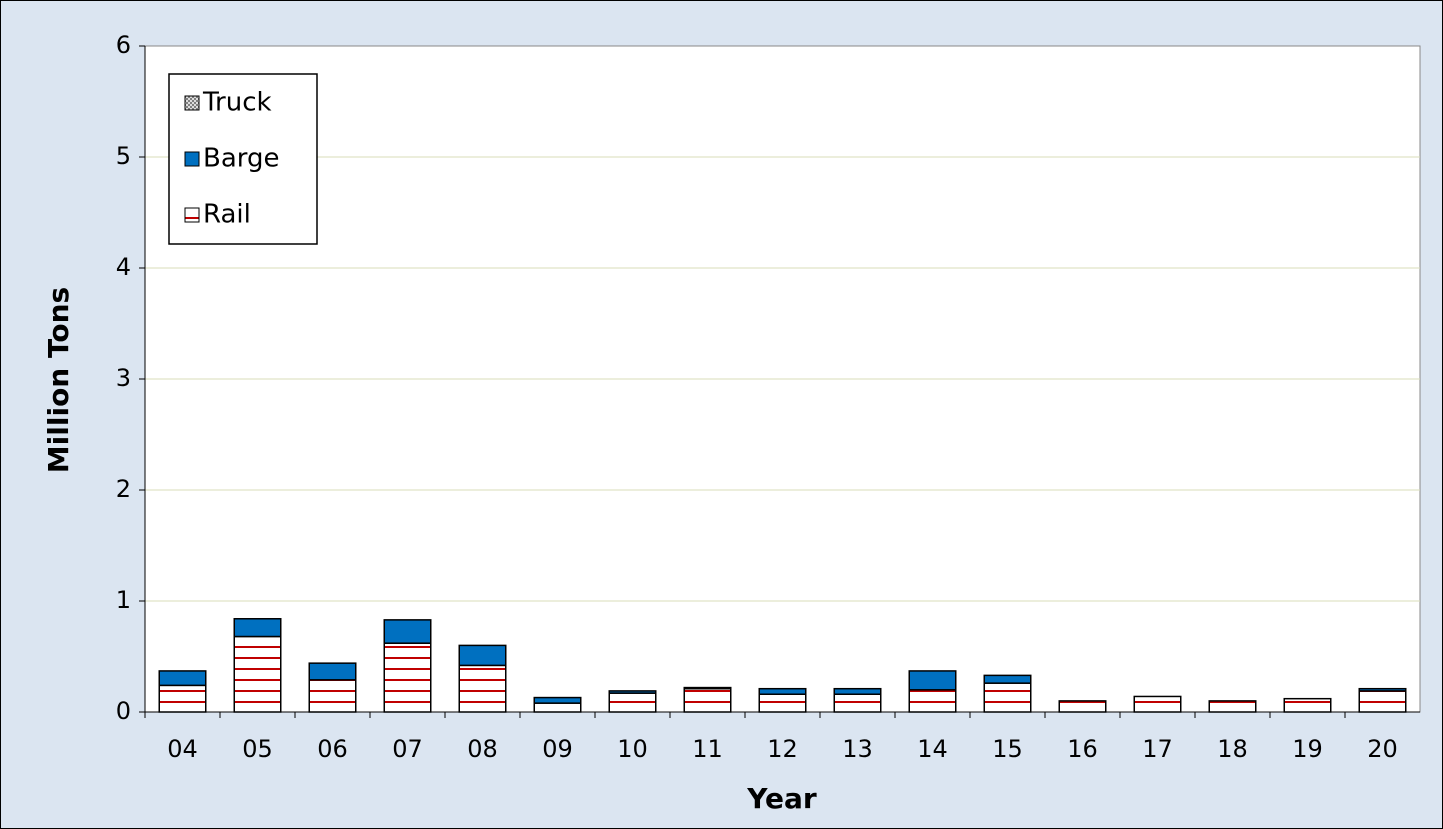 The image size is (1443, 829). Describe the element at coordinates (1307, 749) in the screenshot. I see `x-tick-label: 19` at that location.